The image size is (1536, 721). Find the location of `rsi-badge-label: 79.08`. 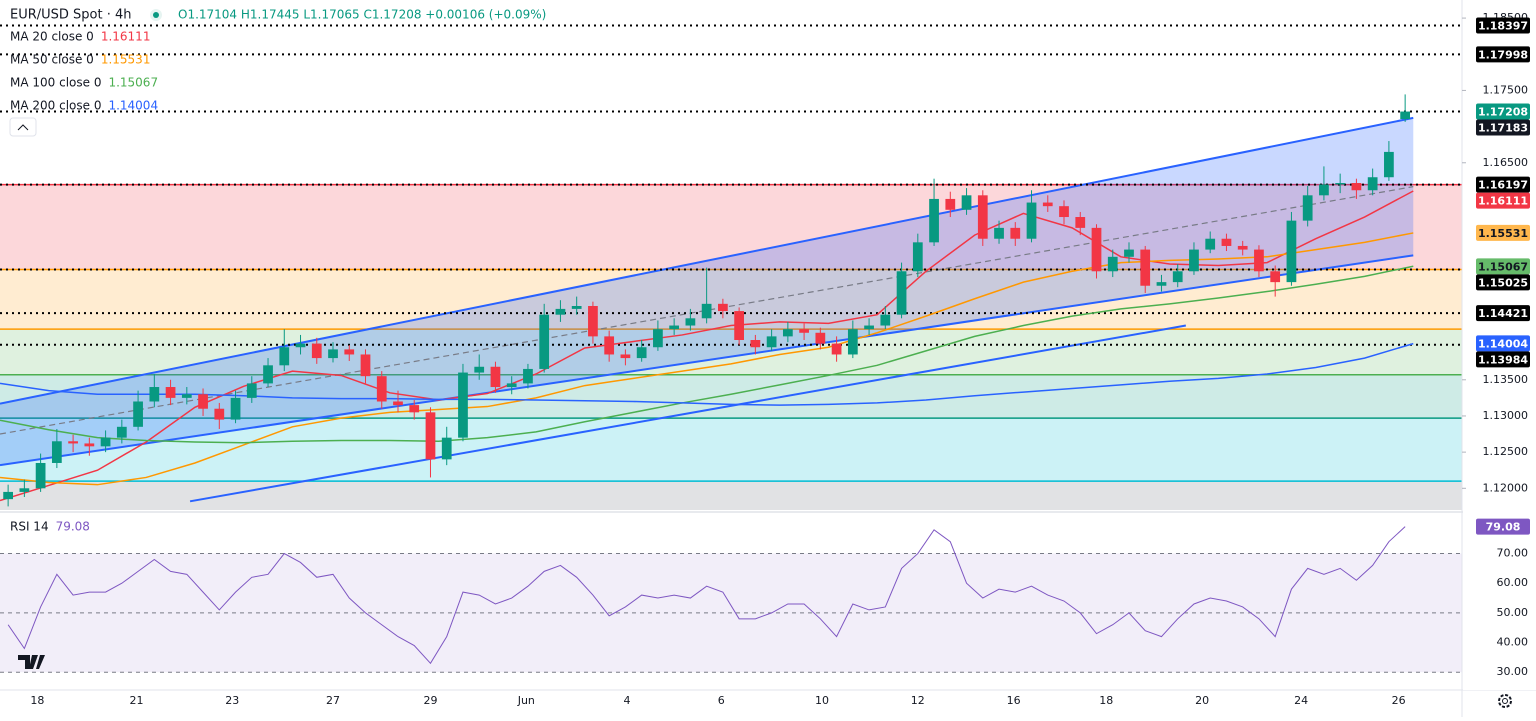

rsi-badge-label: 79.08 is located at coordinates (1503, 527).